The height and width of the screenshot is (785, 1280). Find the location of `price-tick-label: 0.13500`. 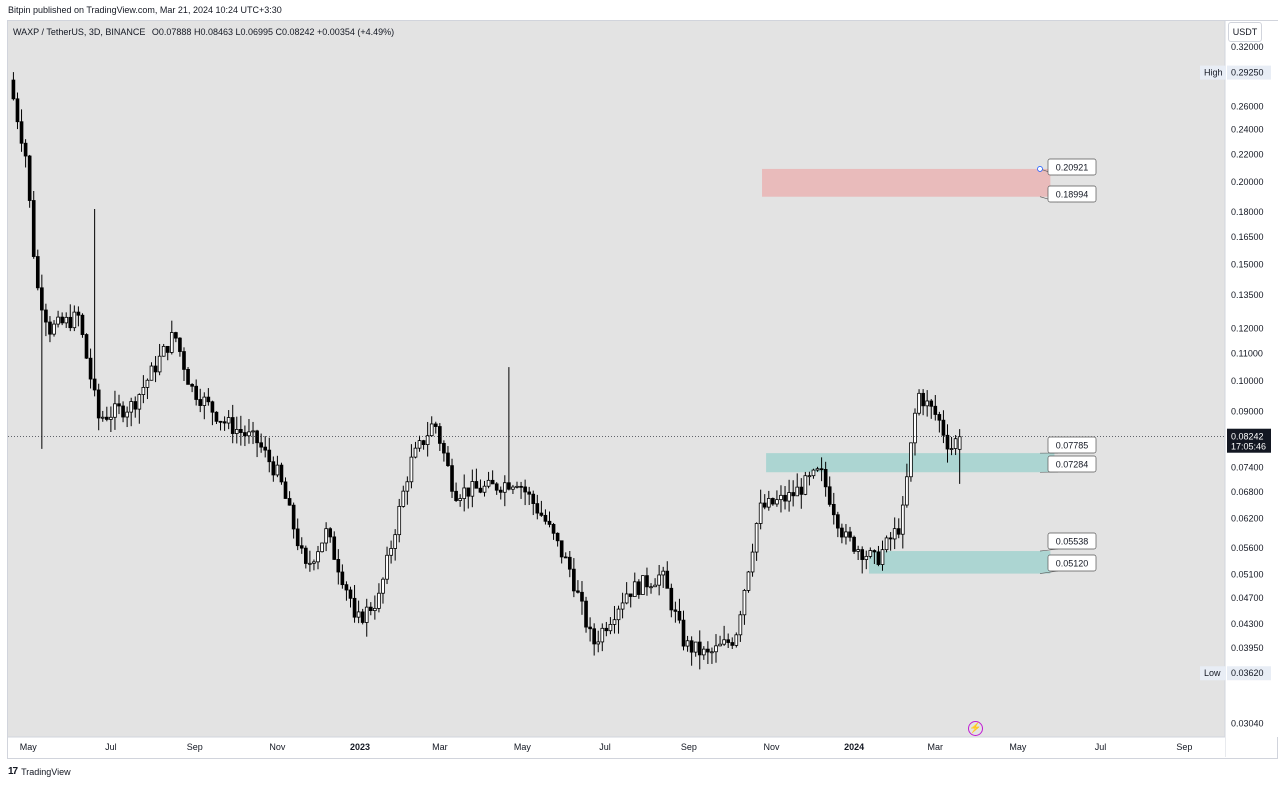

price-tick-label: 0.13500 is located at coordinates (1247, 295).